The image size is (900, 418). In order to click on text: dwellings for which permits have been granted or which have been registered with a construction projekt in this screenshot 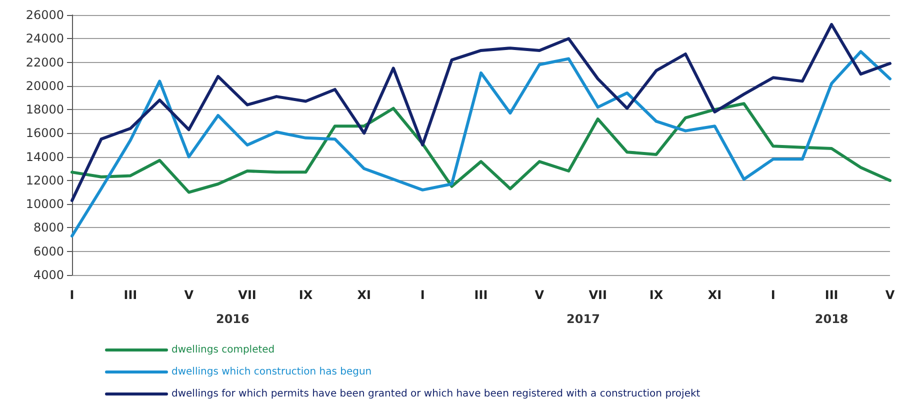, I will do `click(436, 394)`.